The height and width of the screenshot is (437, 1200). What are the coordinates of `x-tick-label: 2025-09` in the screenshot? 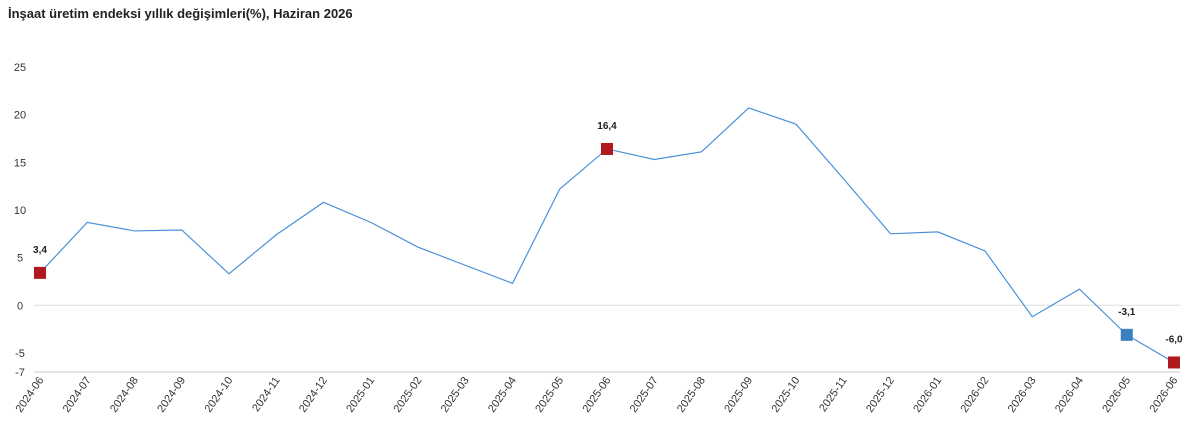 It's located at (738, 395).